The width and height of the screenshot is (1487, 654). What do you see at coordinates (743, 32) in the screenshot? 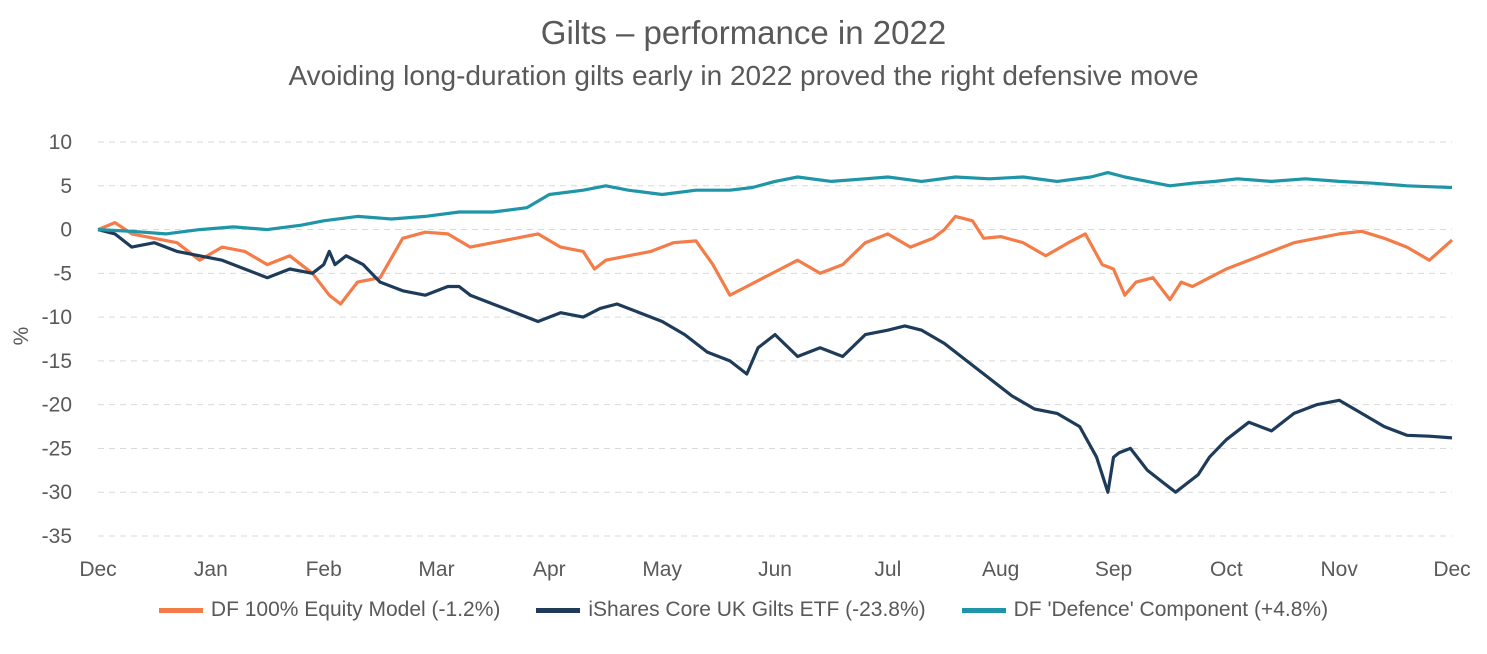
I see `chart-title: Gilts – performance in 2022` at bounding box center [743, 32].